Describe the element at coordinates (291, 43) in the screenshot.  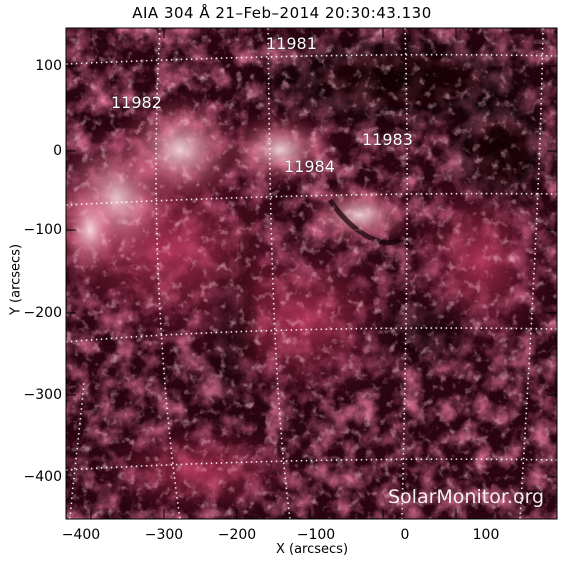
I see `active-region-label: 11981` at that location.